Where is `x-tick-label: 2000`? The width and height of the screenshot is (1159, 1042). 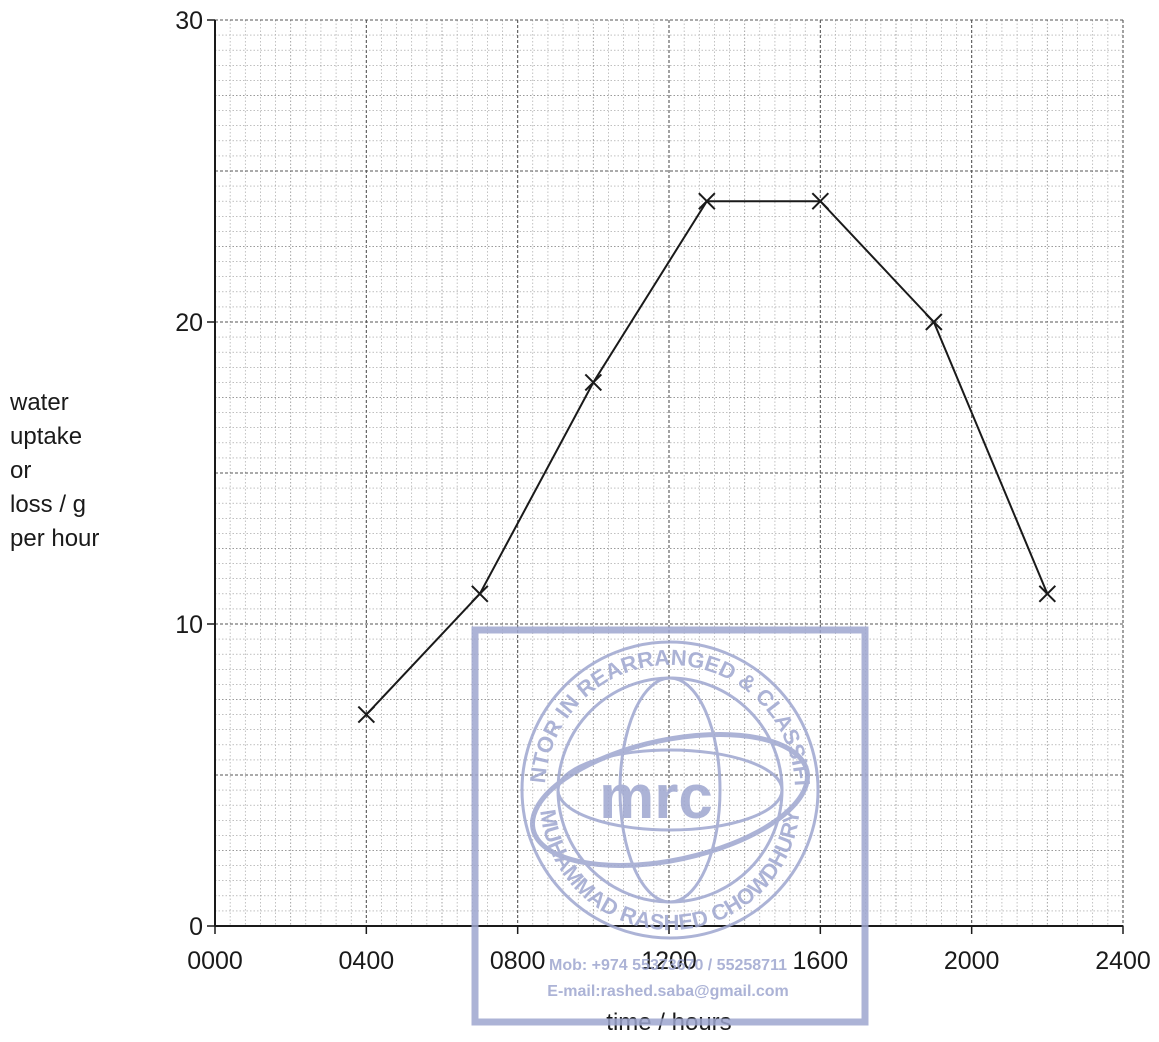
x-tick-label: 2000 is located at coordinates (972, 961).